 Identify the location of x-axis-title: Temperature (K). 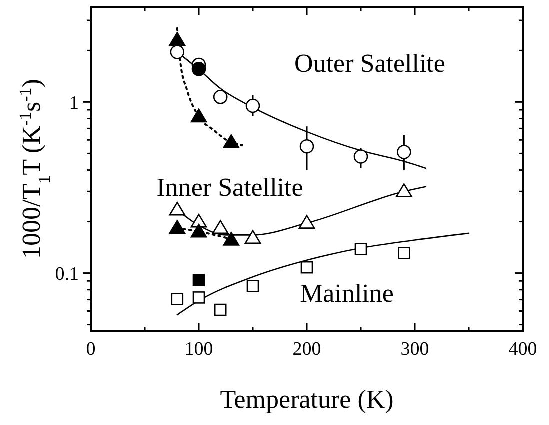
(307, 399).